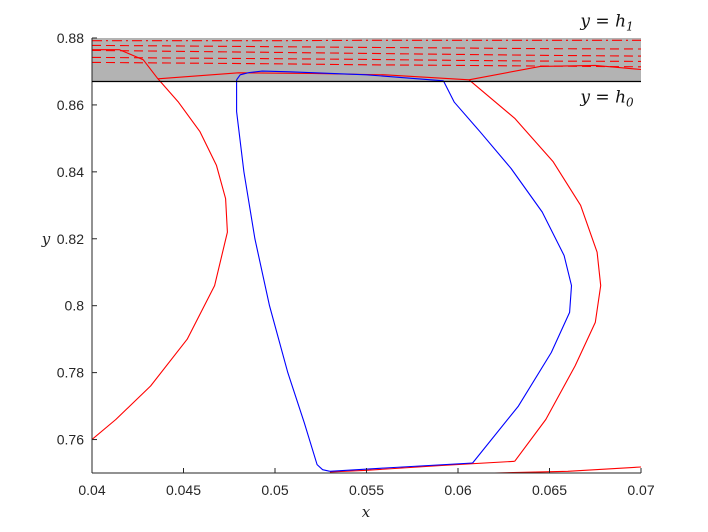 This screenshot has width=708, height=532. What do you see at coordinates (46, 239) in the screenshot?
I see `y-axis-label: y` at bounding box center [46, 239].